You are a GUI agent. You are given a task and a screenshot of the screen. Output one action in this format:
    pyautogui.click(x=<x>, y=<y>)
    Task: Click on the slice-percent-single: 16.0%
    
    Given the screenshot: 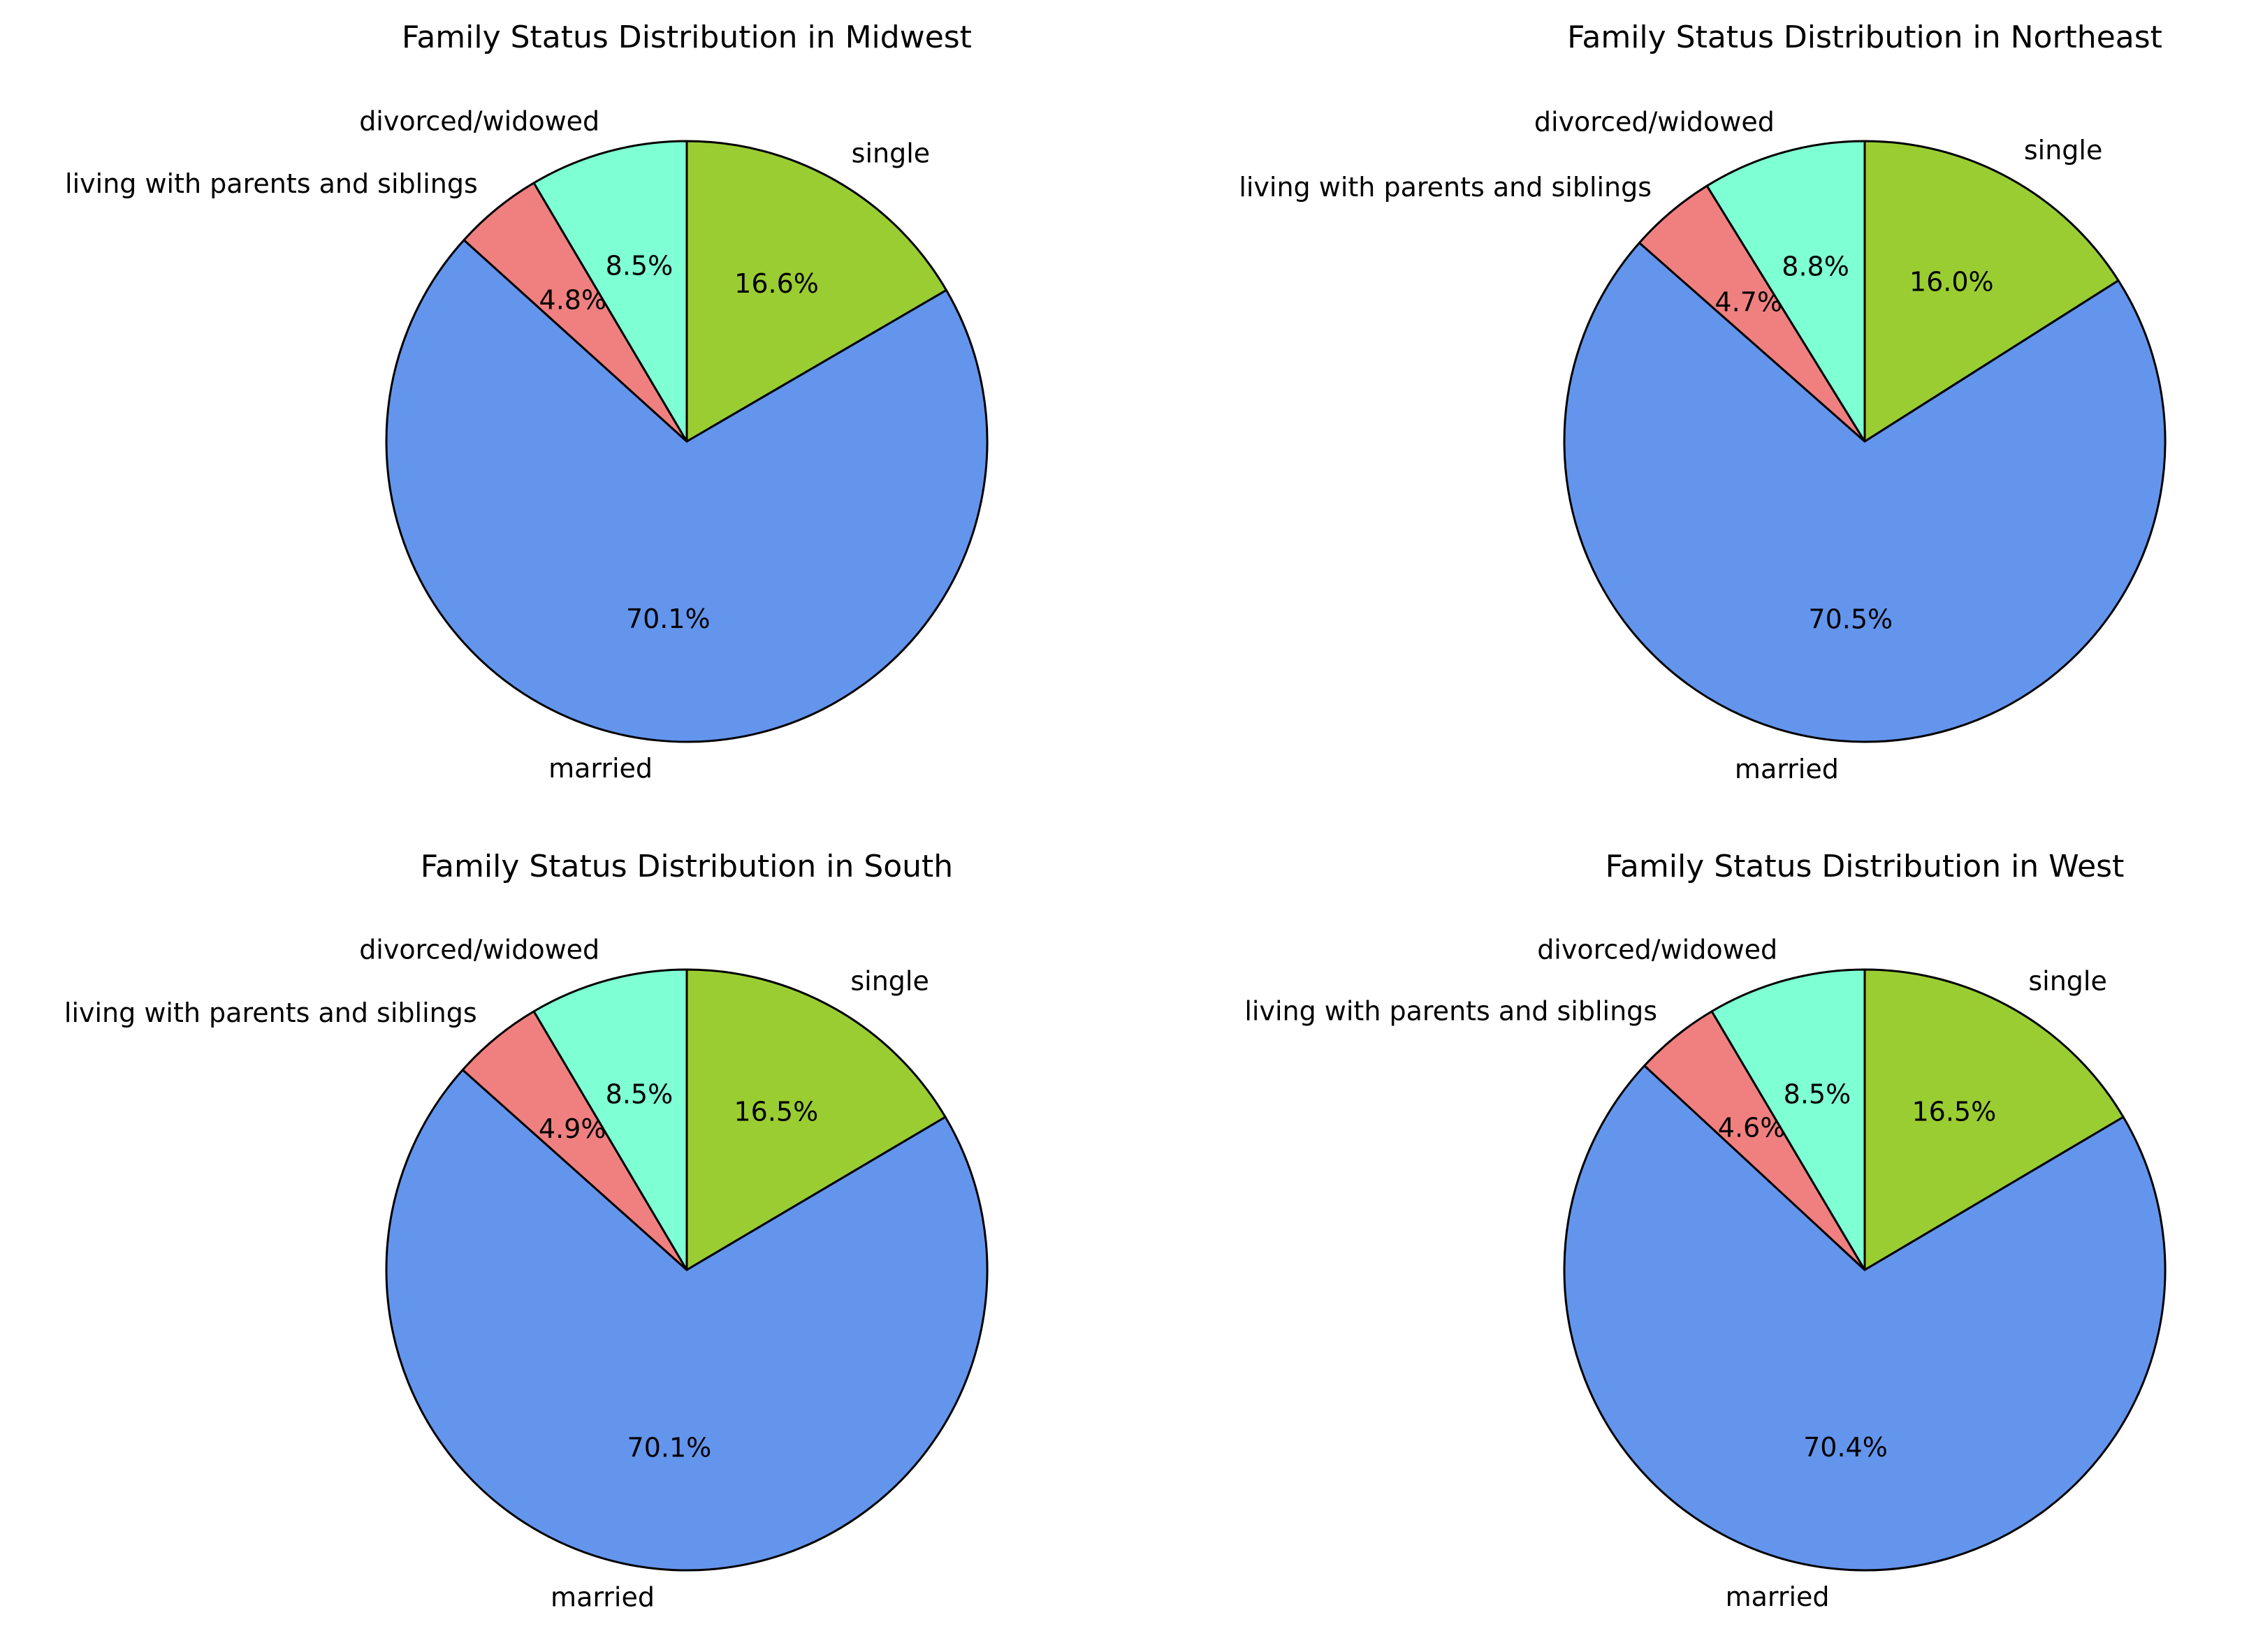 What is the action you would take?
    pyautogui.click(x=1952, y=281)
    